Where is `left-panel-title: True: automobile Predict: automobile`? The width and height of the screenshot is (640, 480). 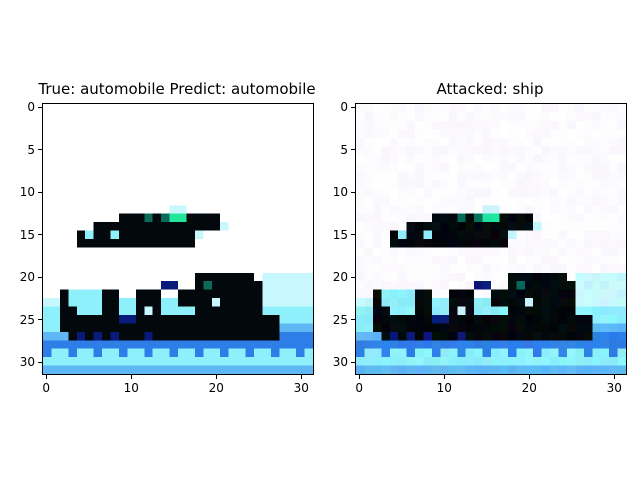
left-panel-title: True: automobile Predict: automobile is located at coordinates (177, 89).